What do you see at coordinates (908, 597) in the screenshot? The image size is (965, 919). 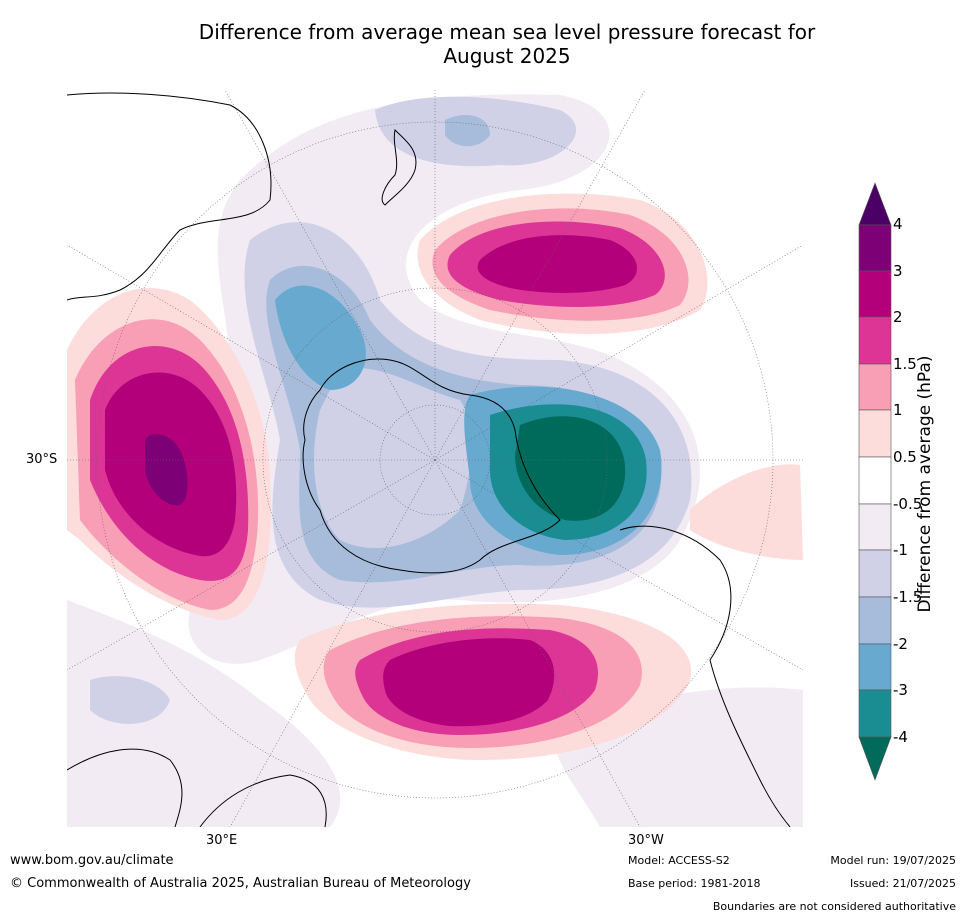 I see `colorbar-tick: -1.5` at bounding box center [908, 597].